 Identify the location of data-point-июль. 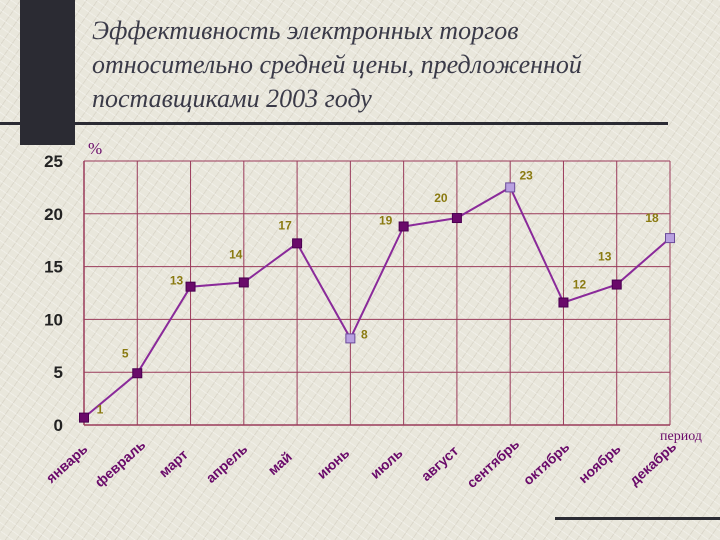
(403, 226).